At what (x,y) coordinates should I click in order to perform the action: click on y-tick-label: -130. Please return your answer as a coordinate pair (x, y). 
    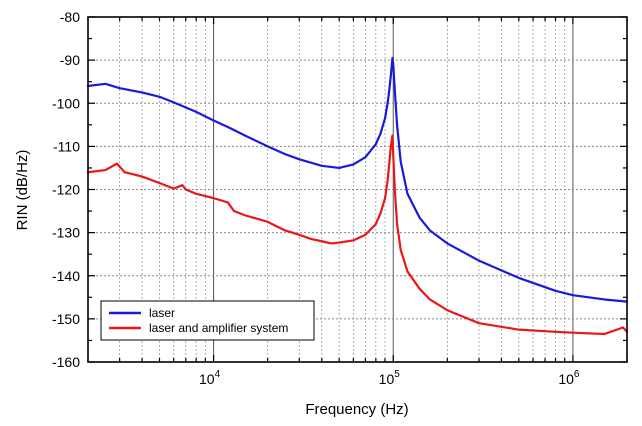
    Looking at the image, I should click on (66, 233).